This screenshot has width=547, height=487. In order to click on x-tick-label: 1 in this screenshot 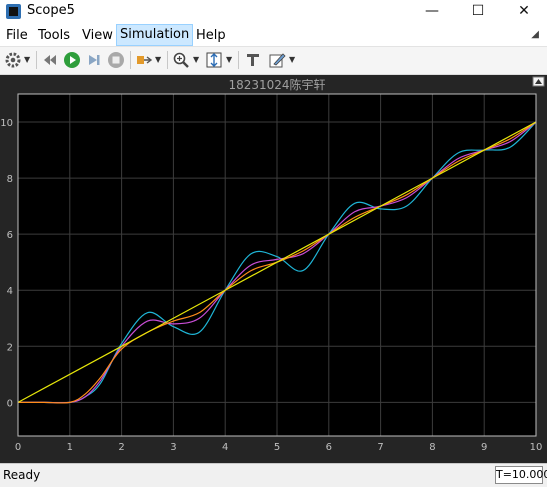, I will do `click(70, 447)`.